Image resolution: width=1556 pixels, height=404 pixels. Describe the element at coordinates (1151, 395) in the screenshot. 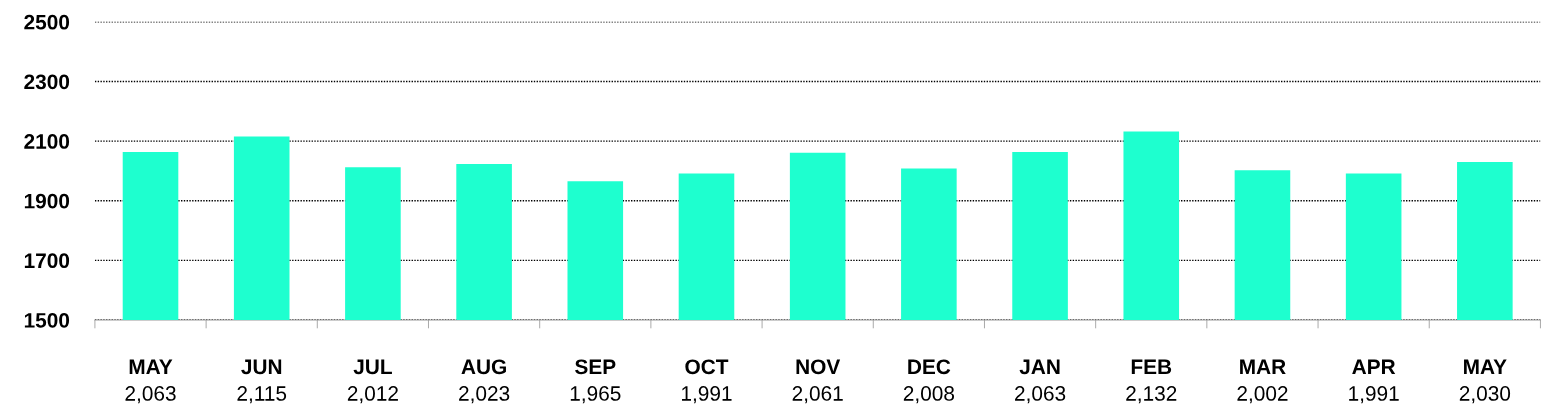

I see `data-label: 2,132` at that location.